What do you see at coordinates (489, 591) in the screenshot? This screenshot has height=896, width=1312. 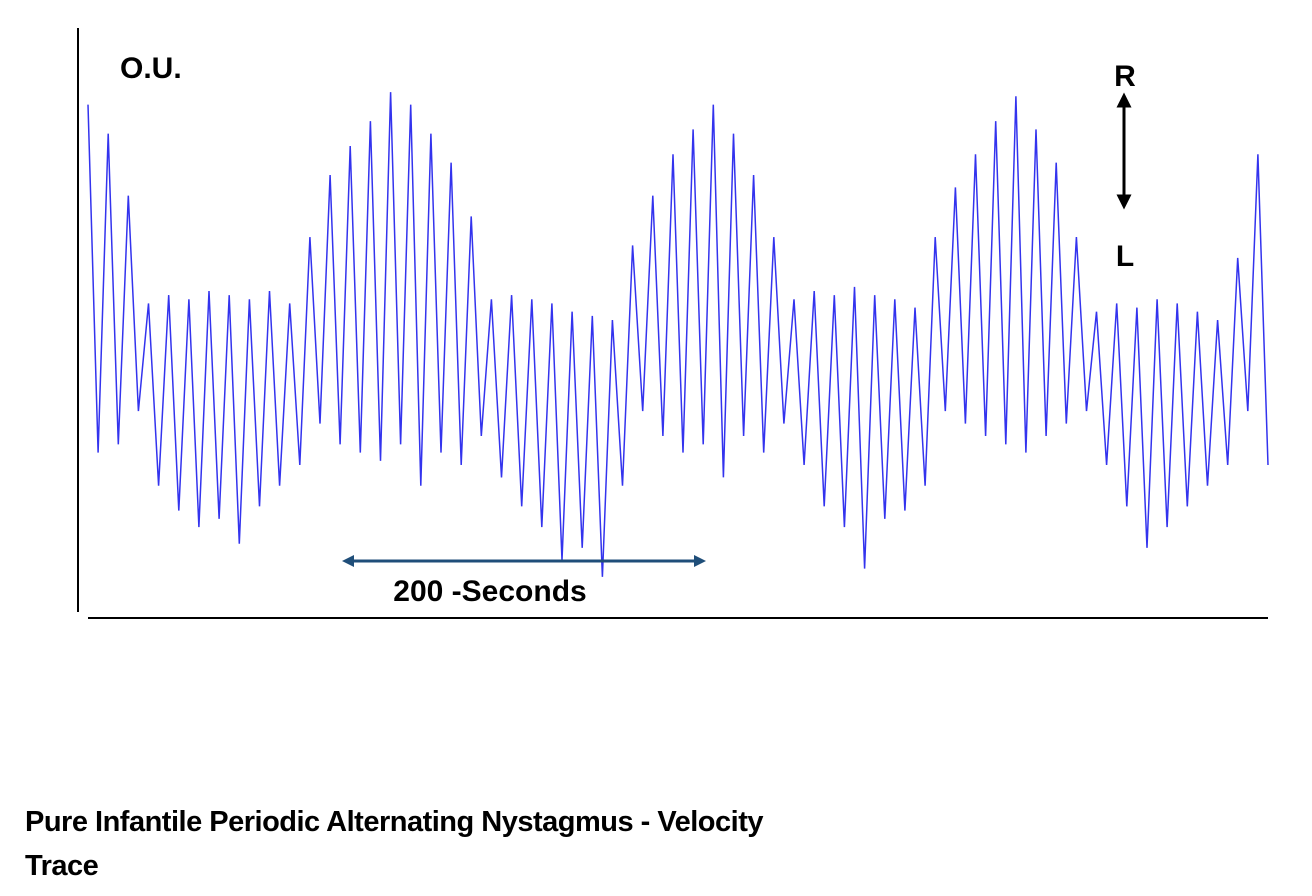 I see `scale-label: 200 -Seconds` at bounding box center [489, 591].